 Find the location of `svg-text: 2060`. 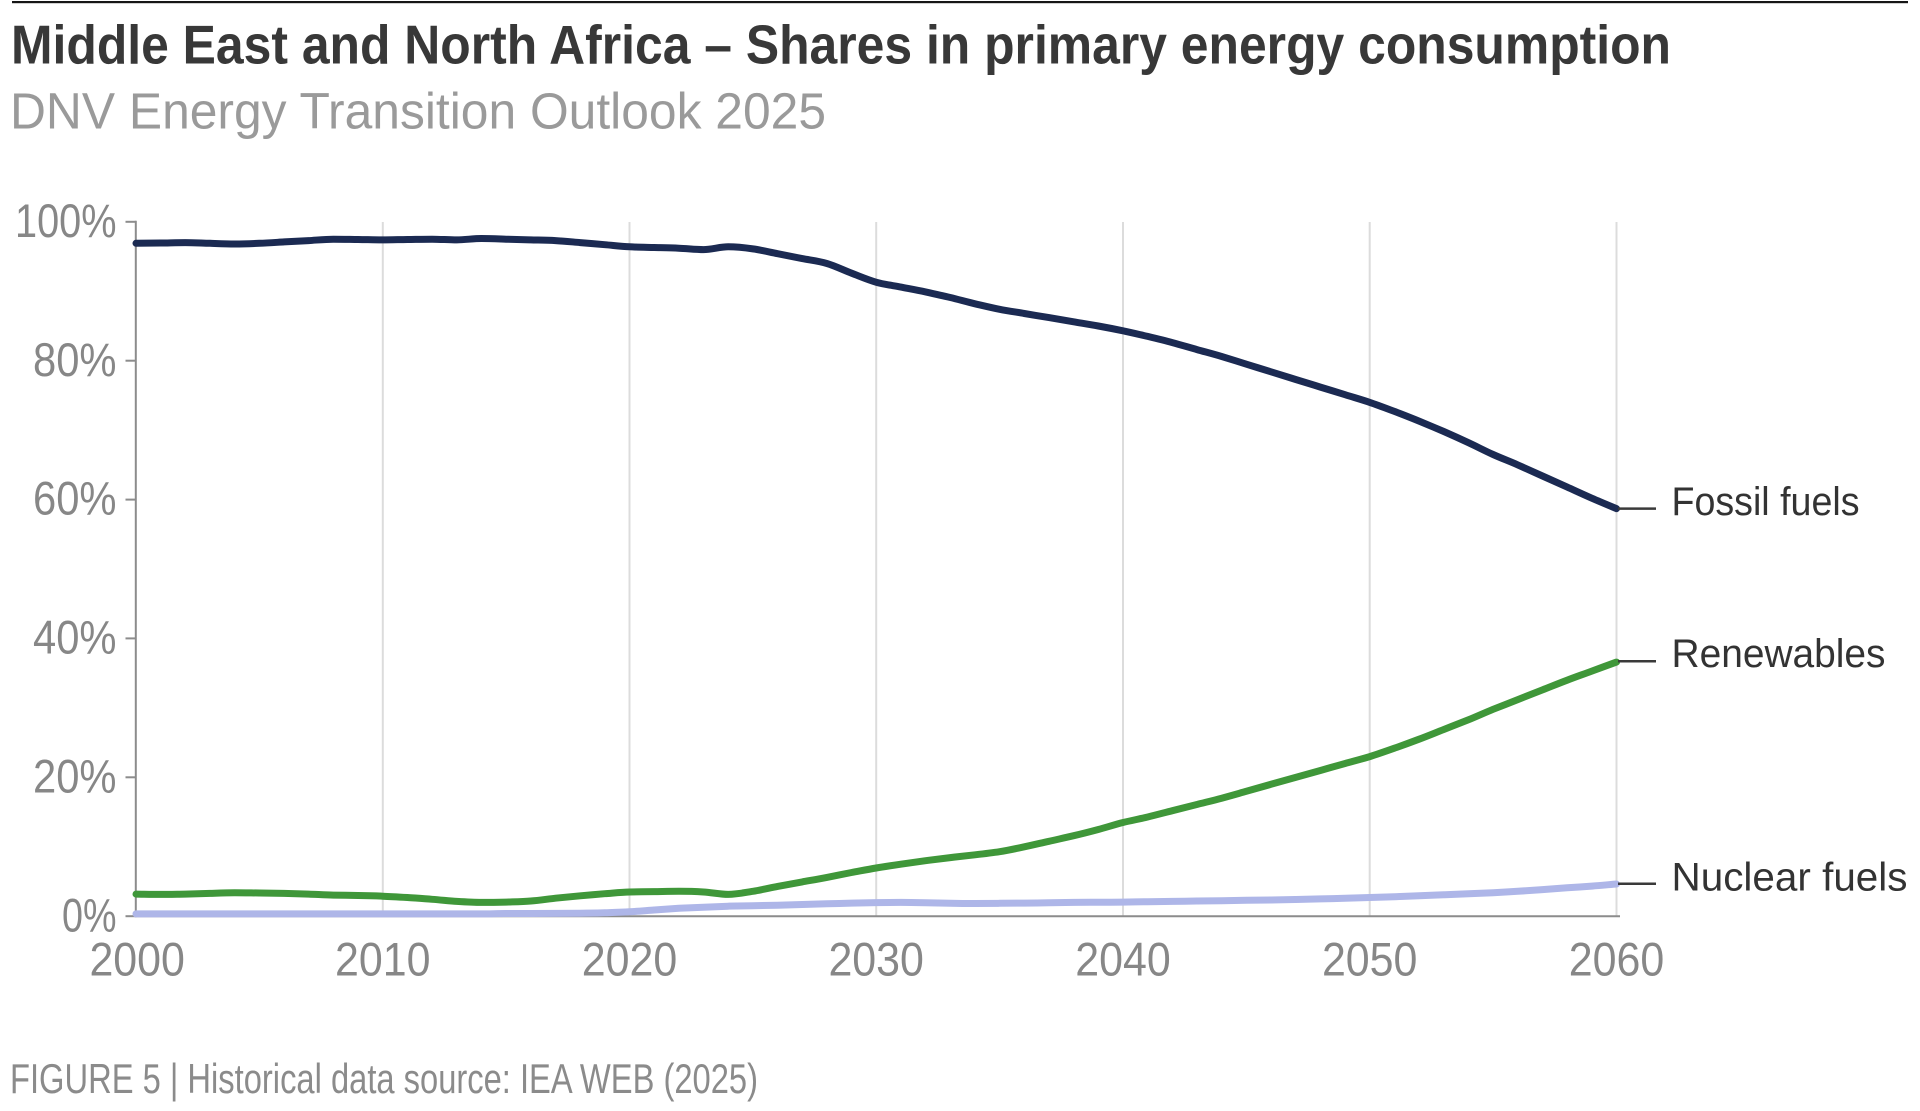

svg-text: 2060 is located at coordinates (1617, 959).